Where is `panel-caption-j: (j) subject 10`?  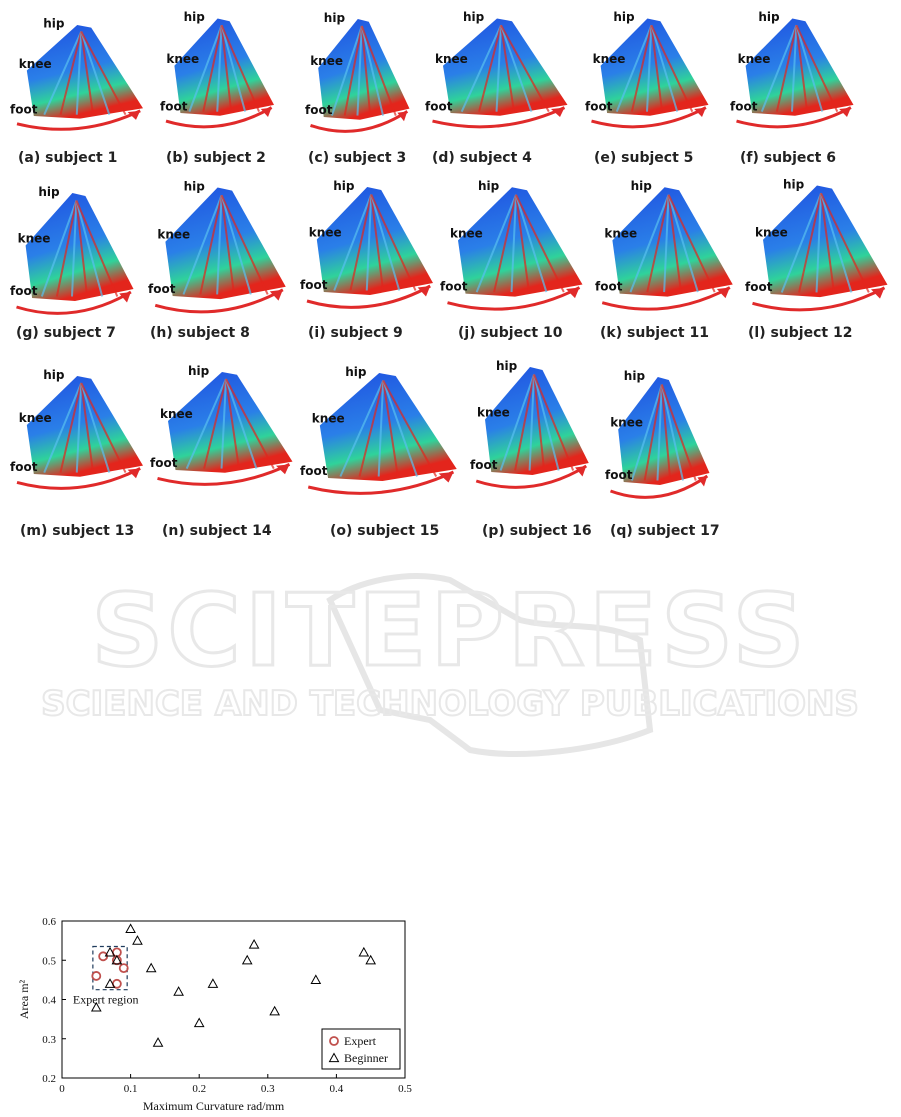
panel-caption-j: (j) subject 10 is located at coordinates (510, 333).